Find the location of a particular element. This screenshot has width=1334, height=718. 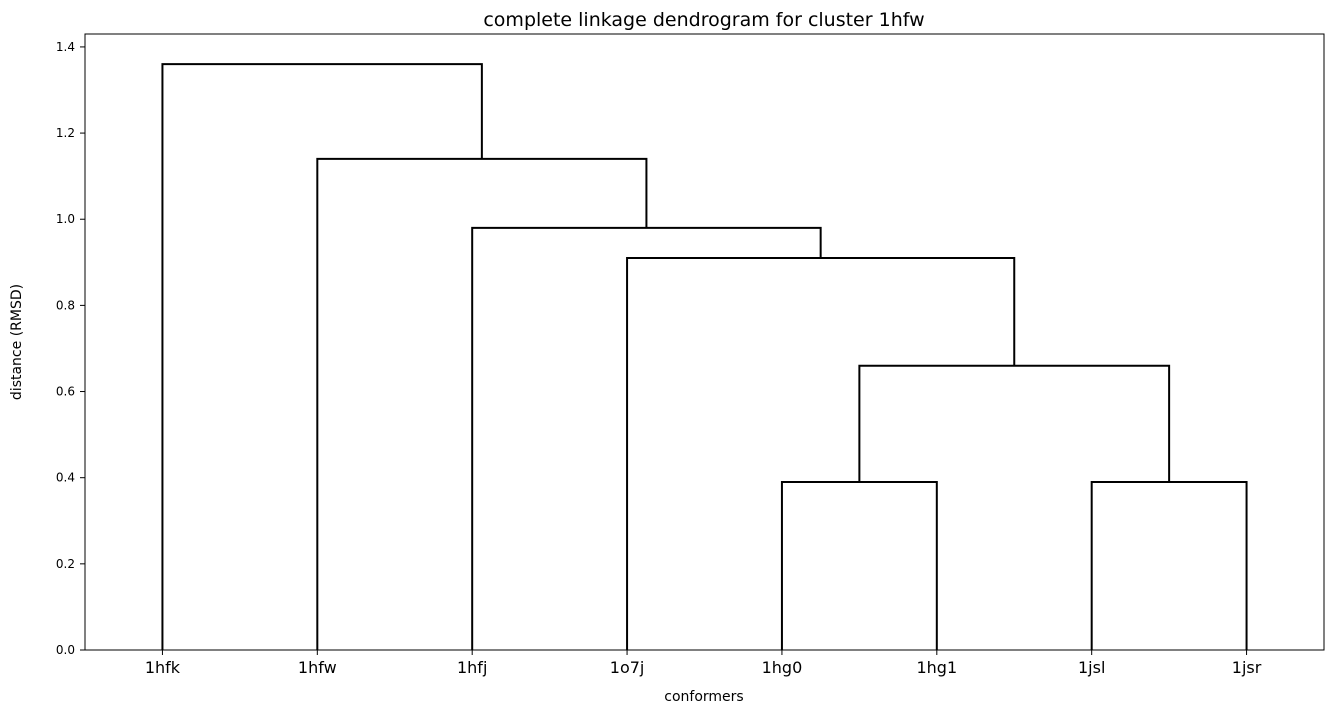

y-tick-label: 0.0 is located at coordinates (65, 650).